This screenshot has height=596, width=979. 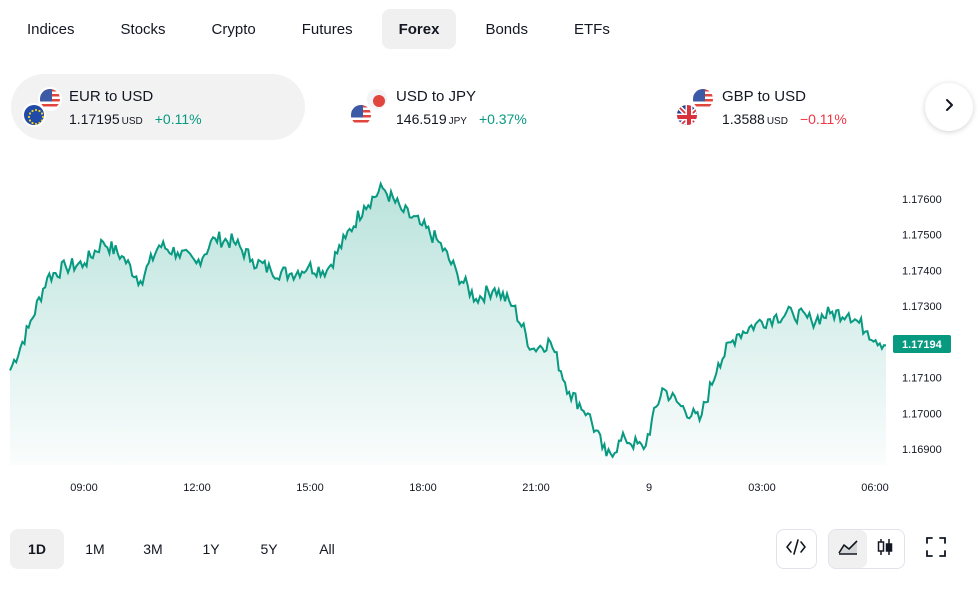 I want to click on symbol-price: 1.17195, so click(x=94, y=118).